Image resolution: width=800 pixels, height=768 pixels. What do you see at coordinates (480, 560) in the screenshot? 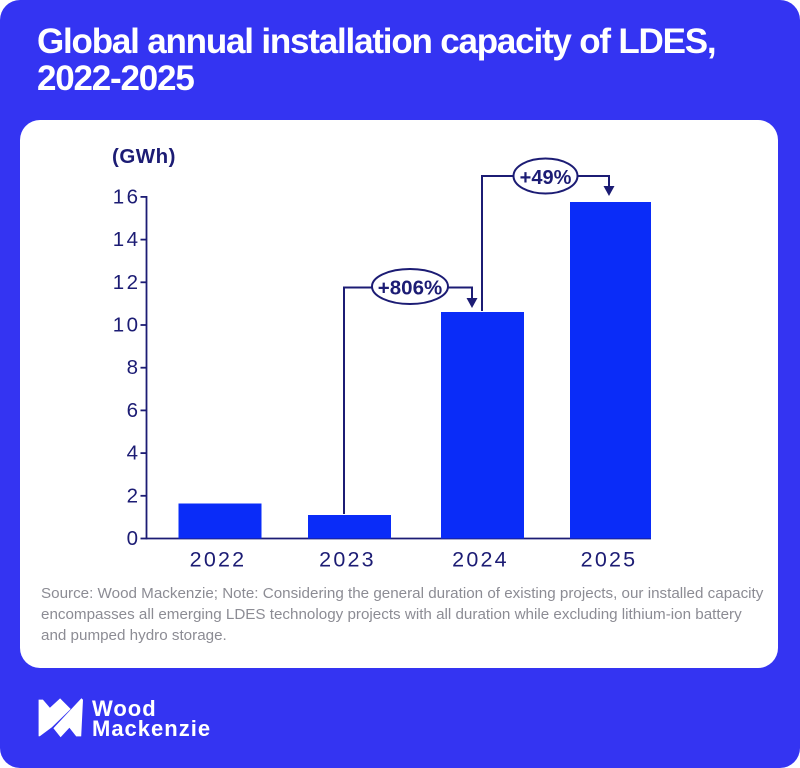
I see `svg-text: 2024` at bounding box center [480, 560].